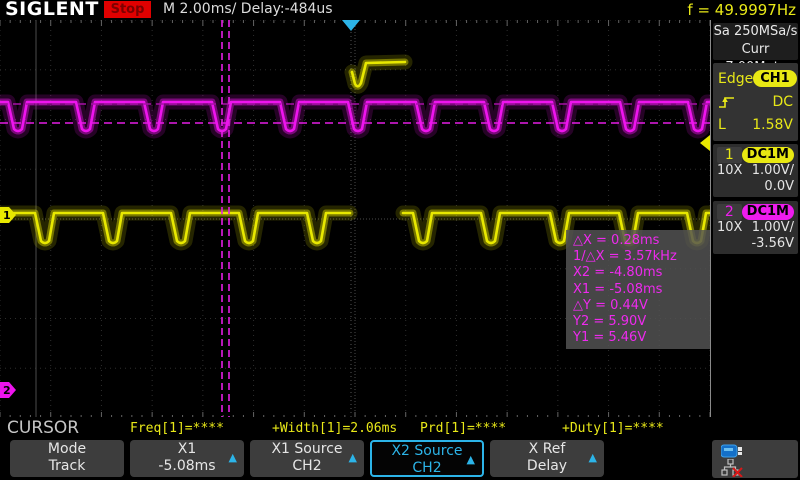  What do you see at coordinates (782, 101) in the screenshot?
I see `trigger-coupling: DC` at bounding box center [782, 101].